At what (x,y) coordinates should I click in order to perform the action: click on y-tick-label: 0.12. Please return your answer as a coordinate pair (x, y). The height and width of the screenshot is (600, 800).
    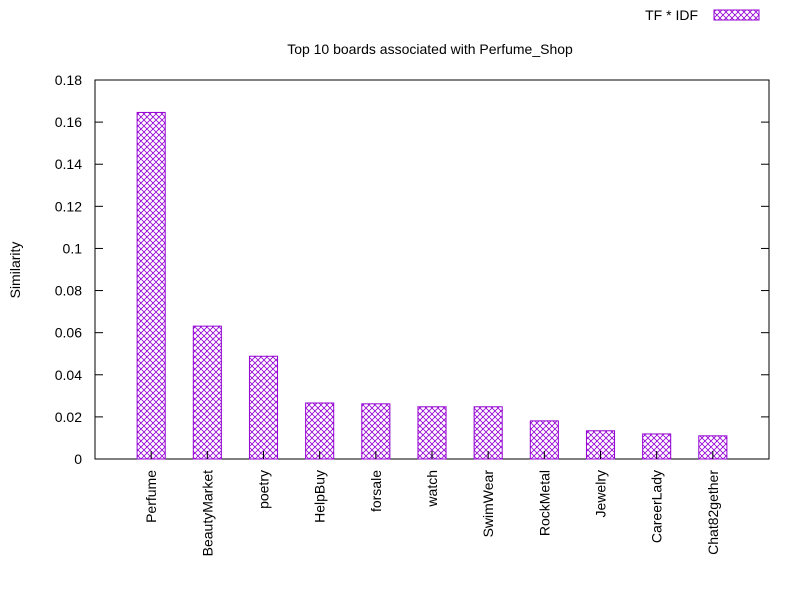
    Looking at the image, I should click on (68, 206).